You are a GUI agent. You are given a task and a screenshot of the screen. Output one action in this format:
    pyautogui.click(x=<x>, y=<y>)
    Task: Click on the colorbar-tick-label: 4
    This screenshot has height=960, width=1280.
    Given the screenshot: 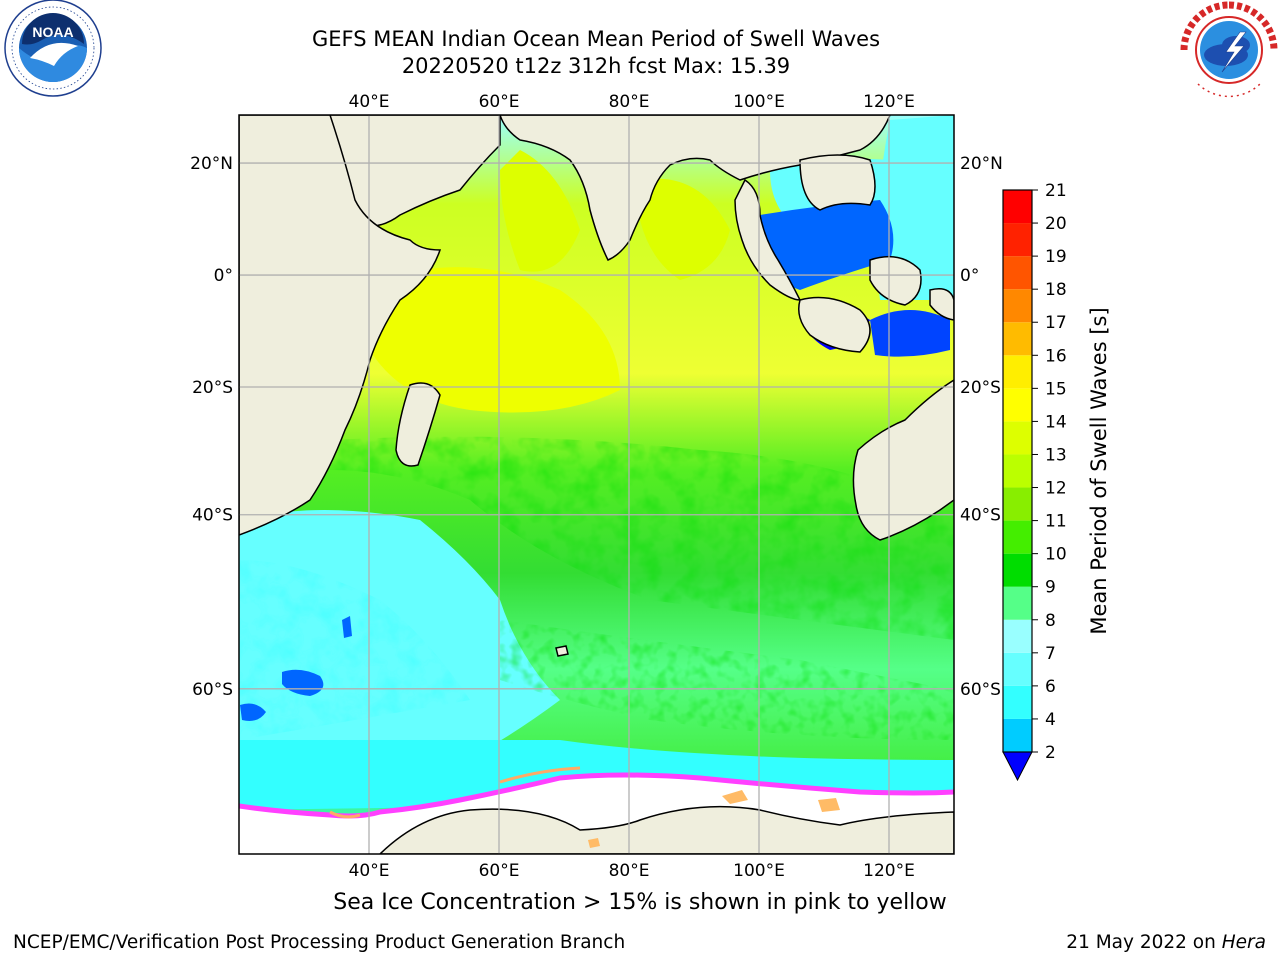 What is the action you would take?
    pyautogui.click(x=1050, y=720)
    